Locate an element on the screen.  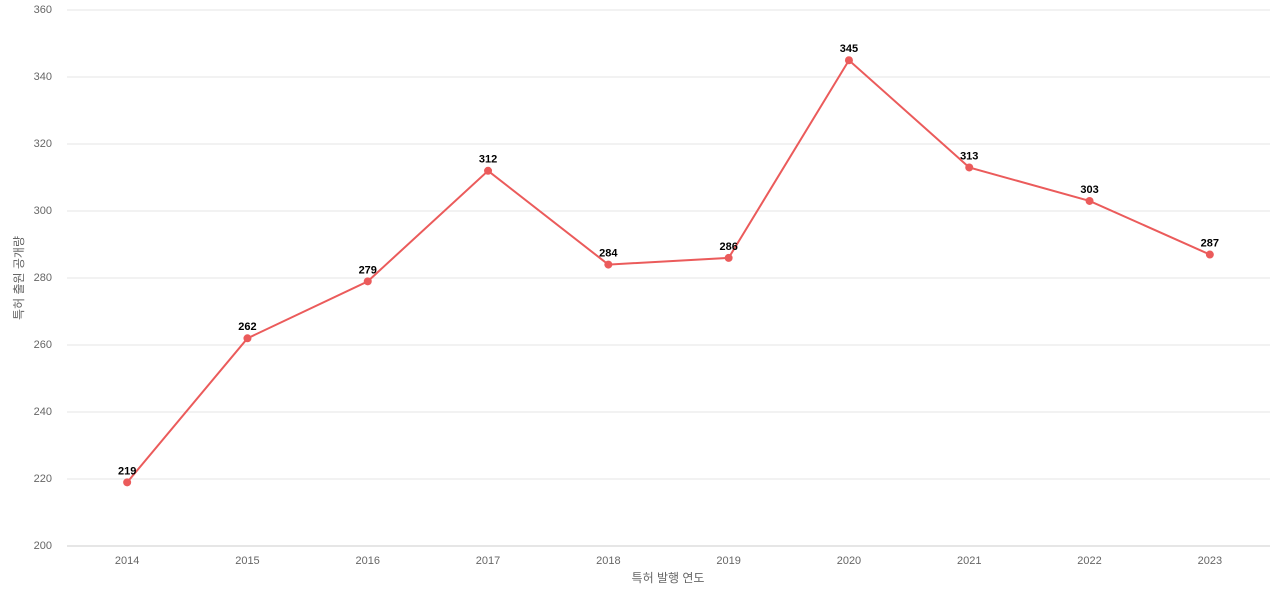
x-tick-label: 2014 is located at coordinates (127, 561).